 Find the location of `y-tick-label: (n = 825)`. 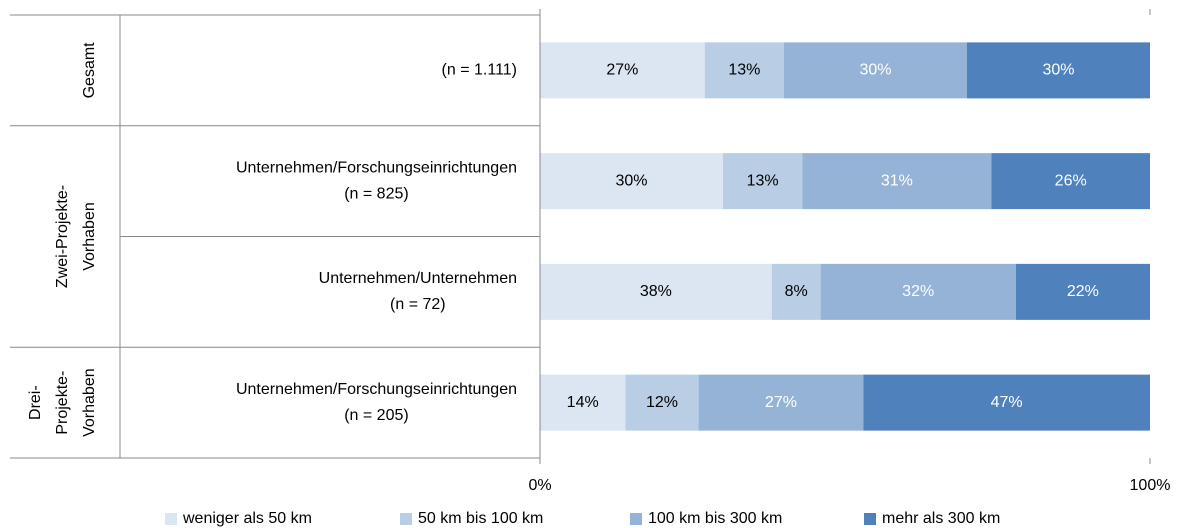

y-tick-label: (n = 825) is located at coordinates (376, 193).